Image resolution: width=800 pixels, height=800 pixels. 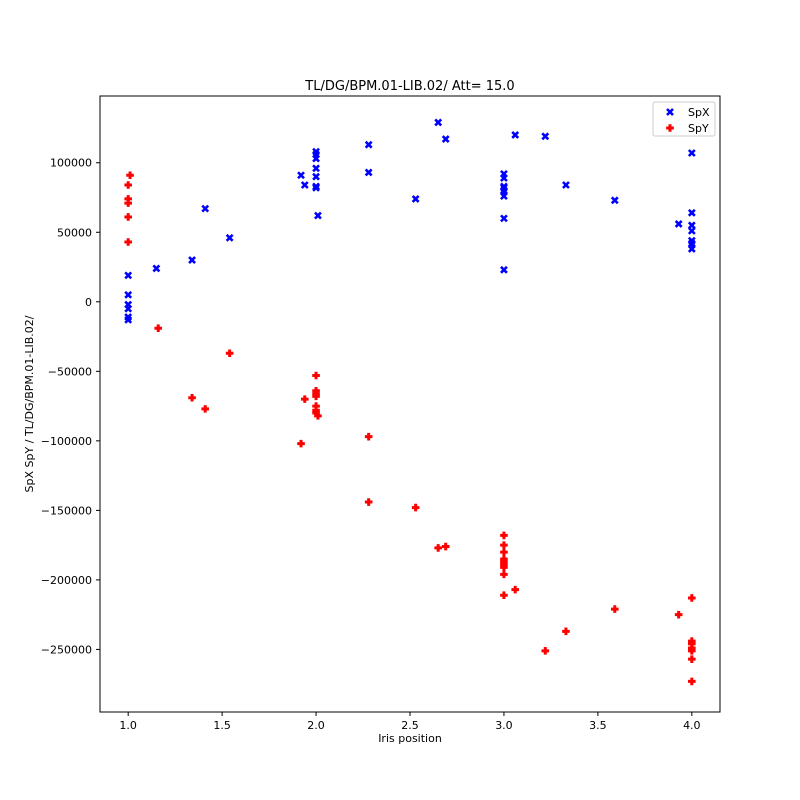 What do you see at coordinates (29, 403) in the screenshot?
I see `y-axis-label: SpX SpY / TL/DG/BPM.01-LIB.02/` at bounding box center [29, 403].